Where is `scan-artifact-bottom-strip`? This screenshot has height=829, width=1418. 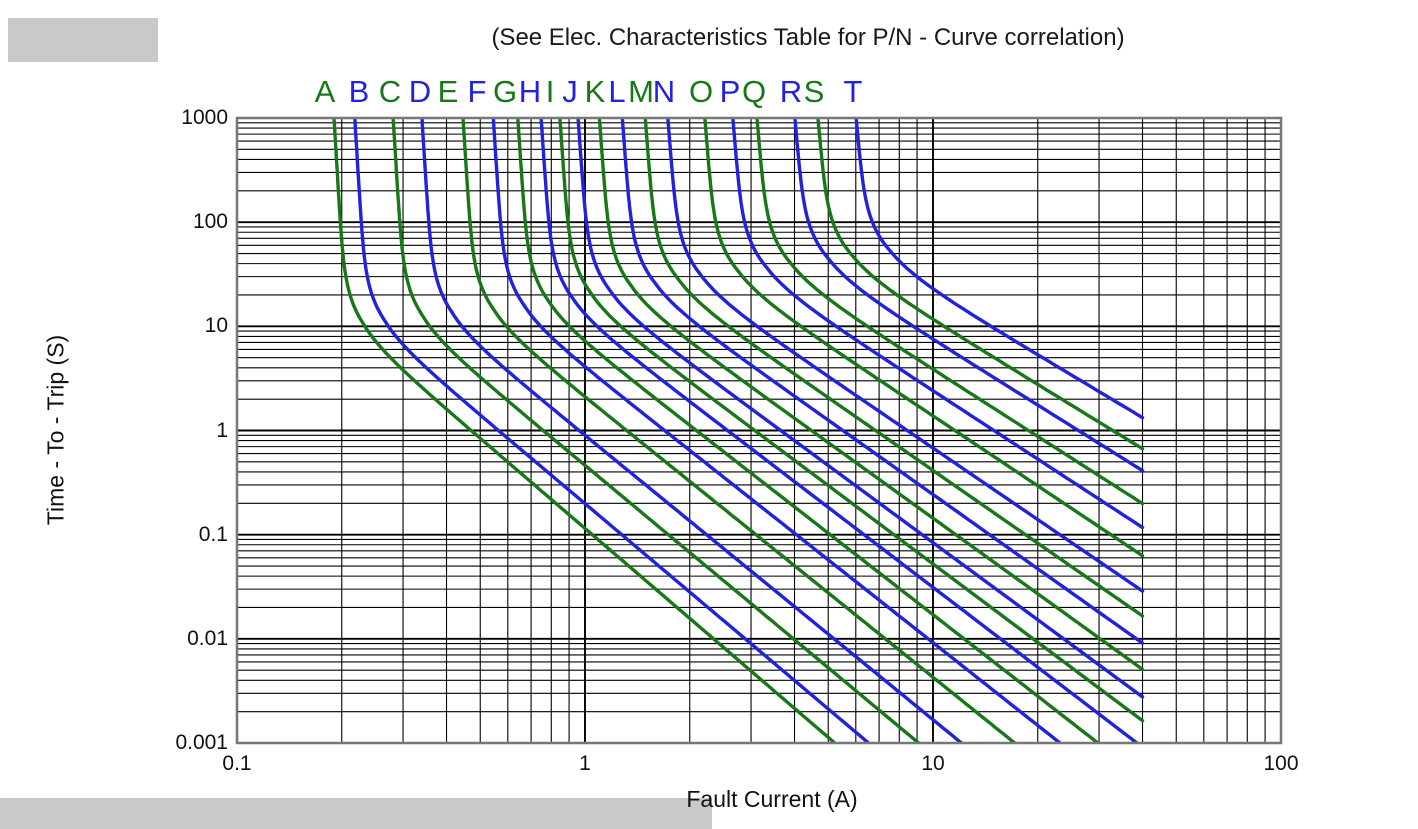
scan-artifact-bottom-strip is located at coordinates (356, 813).